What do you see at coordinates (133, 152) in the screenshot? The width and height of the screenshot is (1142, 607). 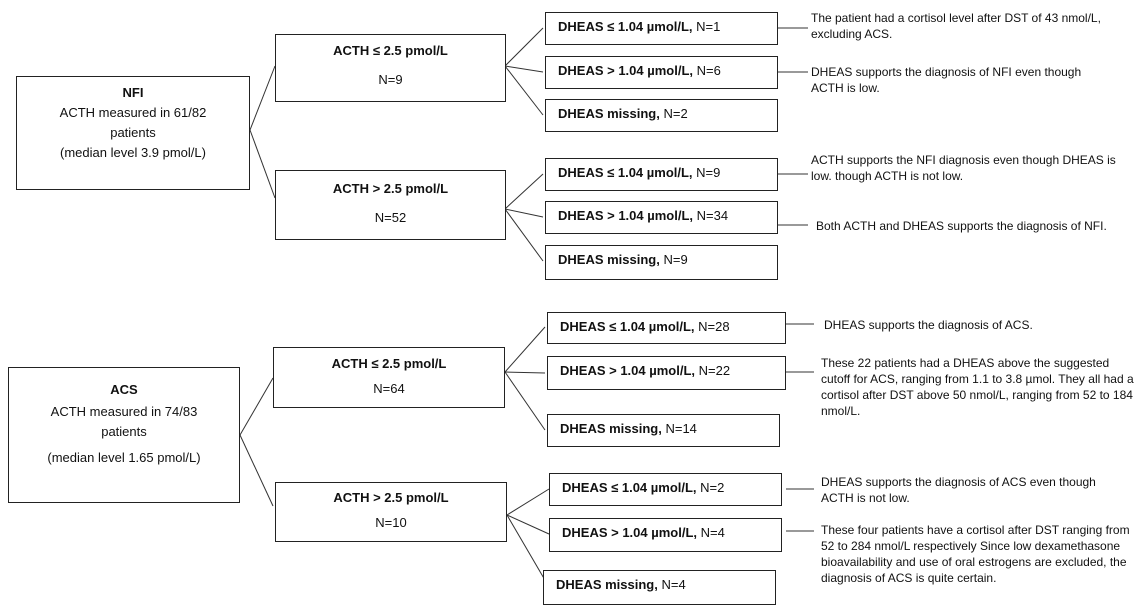 I see `group-line: (median level 3.9 pmol/L)` at bounding box center [133, 152].